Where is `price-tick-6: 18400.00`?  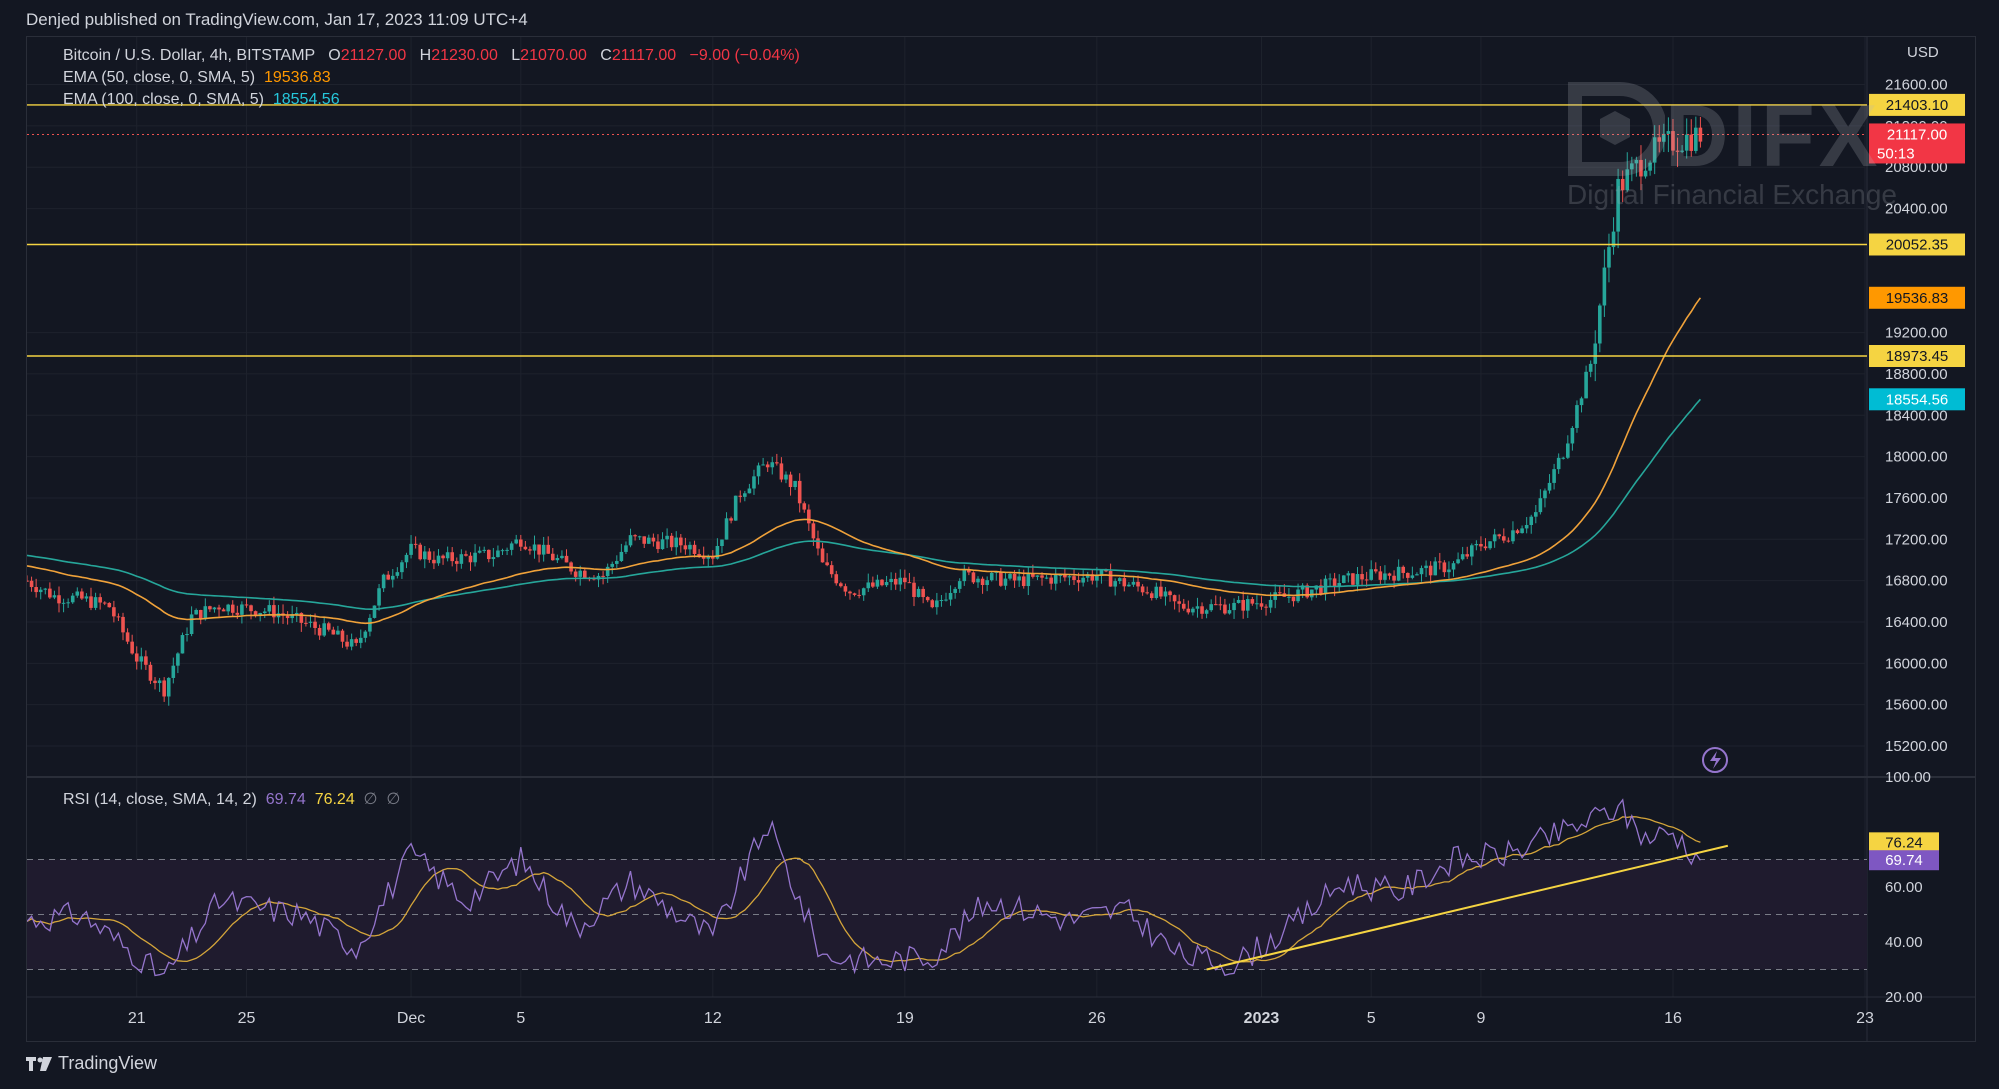
price-tick-6: 18400.00 is located at coordinates (1916, 415).